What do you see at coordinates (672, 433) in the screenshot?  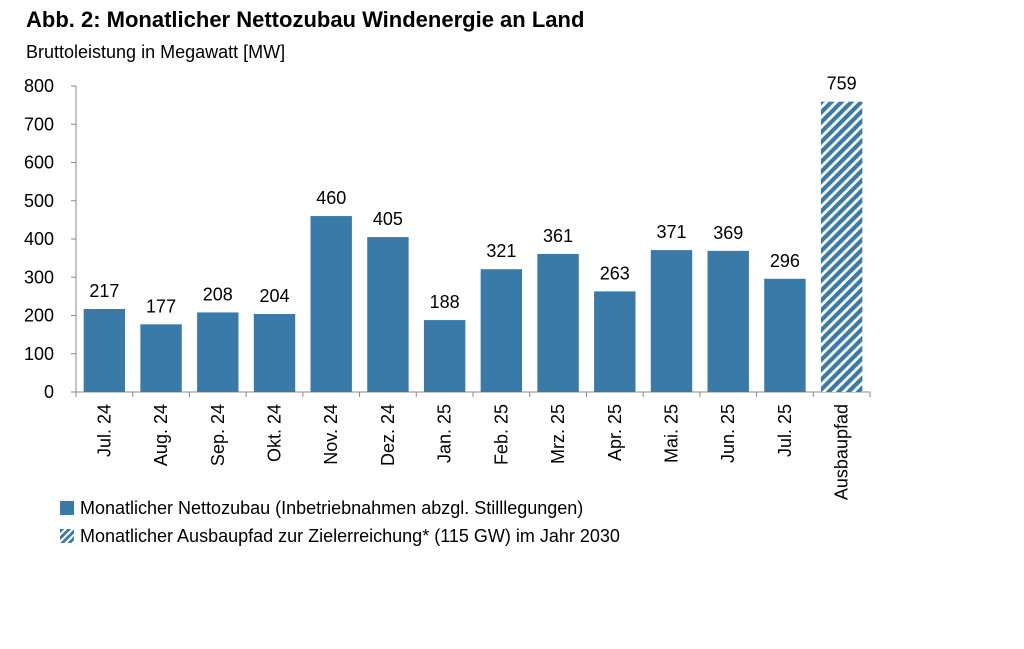 I see `x-category-label: Mai. 25` at bounding box center [672, 433].